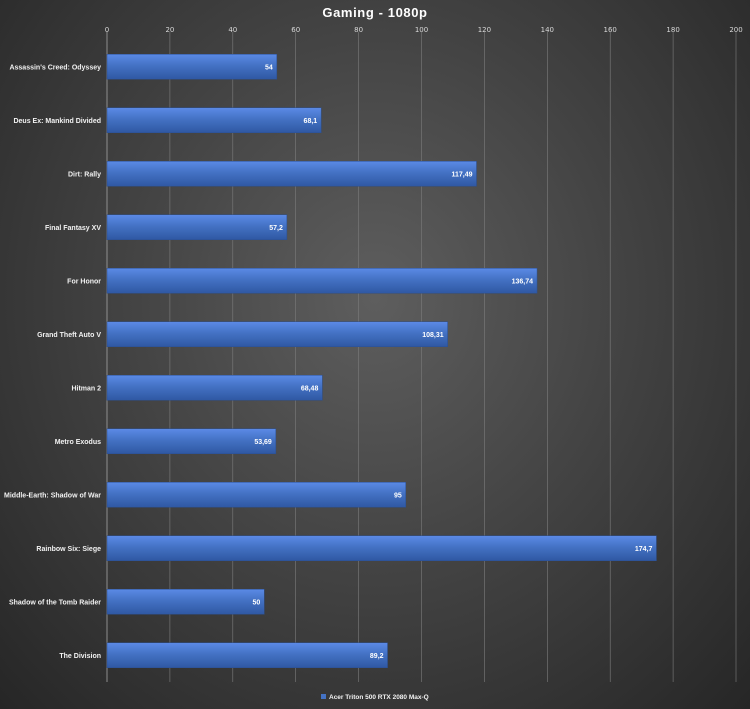 Image resolution: width=750 pixels, height=709 pixels. Describe the element at coordinates (68, 549) in the screenshot. I see `category-label: Rainbow Six: Siege` at that location.